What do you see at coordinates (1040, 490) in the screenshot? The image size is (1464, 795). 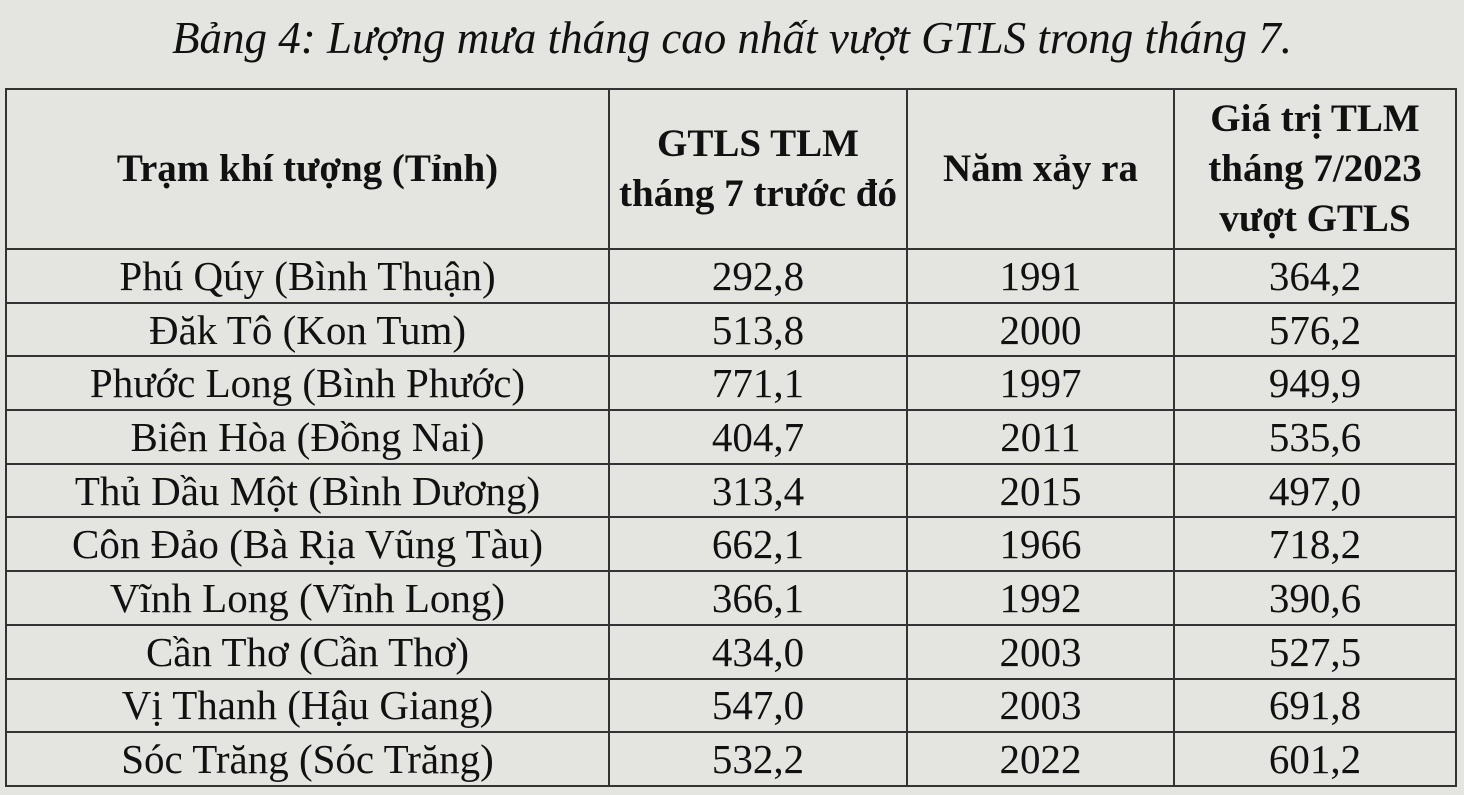 I see `cell-year: 2015` at bounding box center [1040, 490].